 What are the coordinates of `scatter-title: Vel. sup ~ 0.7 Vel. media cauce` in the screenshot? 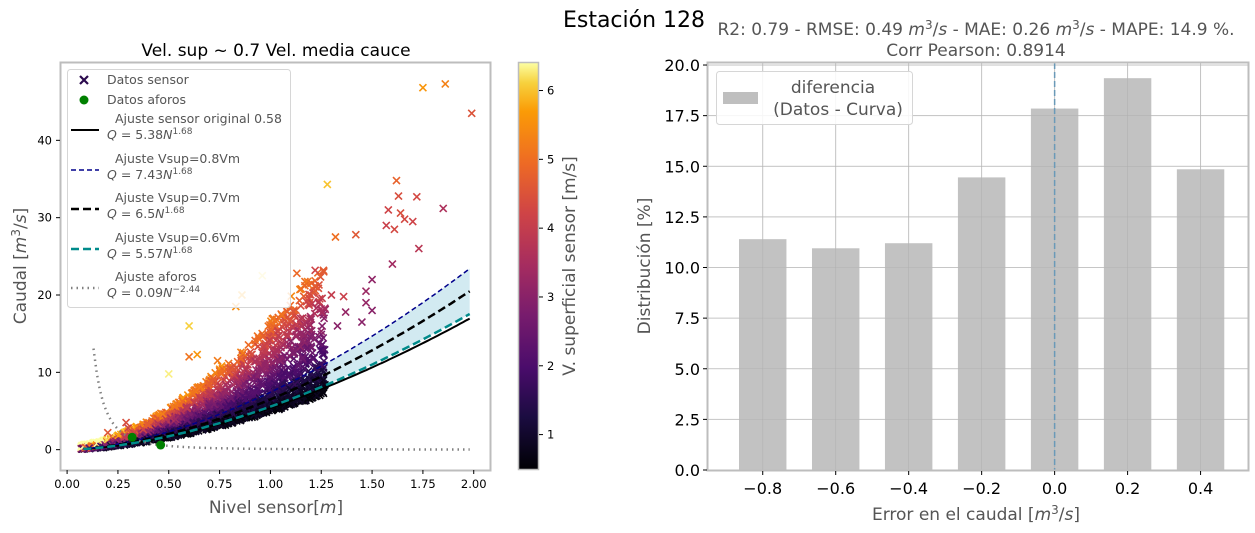 It's located at (275, 51).